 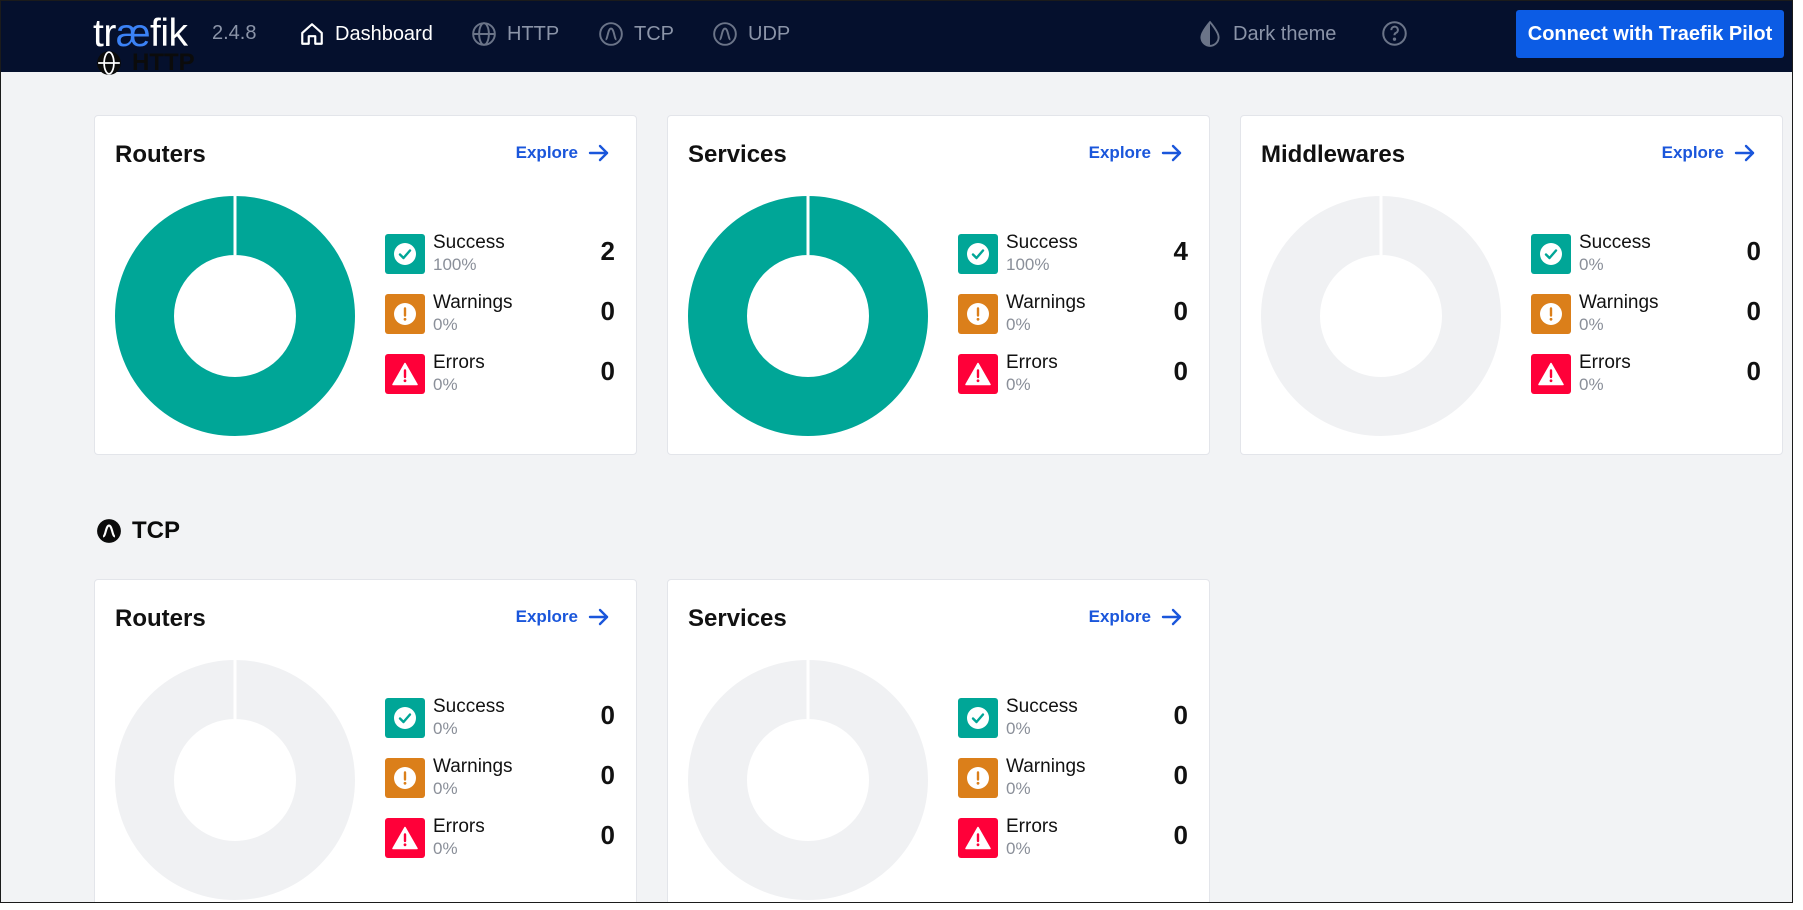 I want to click on legend-count: 2, so click(x=607, y=251).